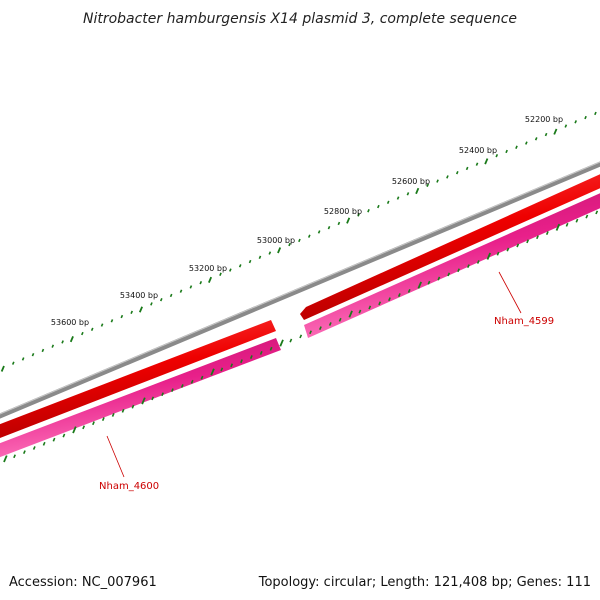  I want to click on scale-label: 53600 bp, so click(70, 322).